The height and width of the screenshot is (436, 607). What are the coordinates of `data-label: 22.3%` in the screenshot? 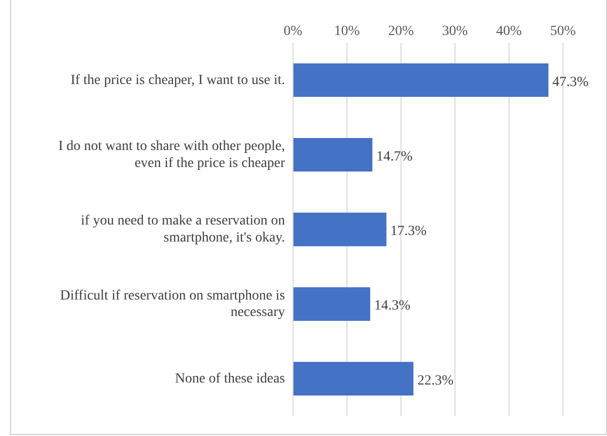 It's located at (435, 380).